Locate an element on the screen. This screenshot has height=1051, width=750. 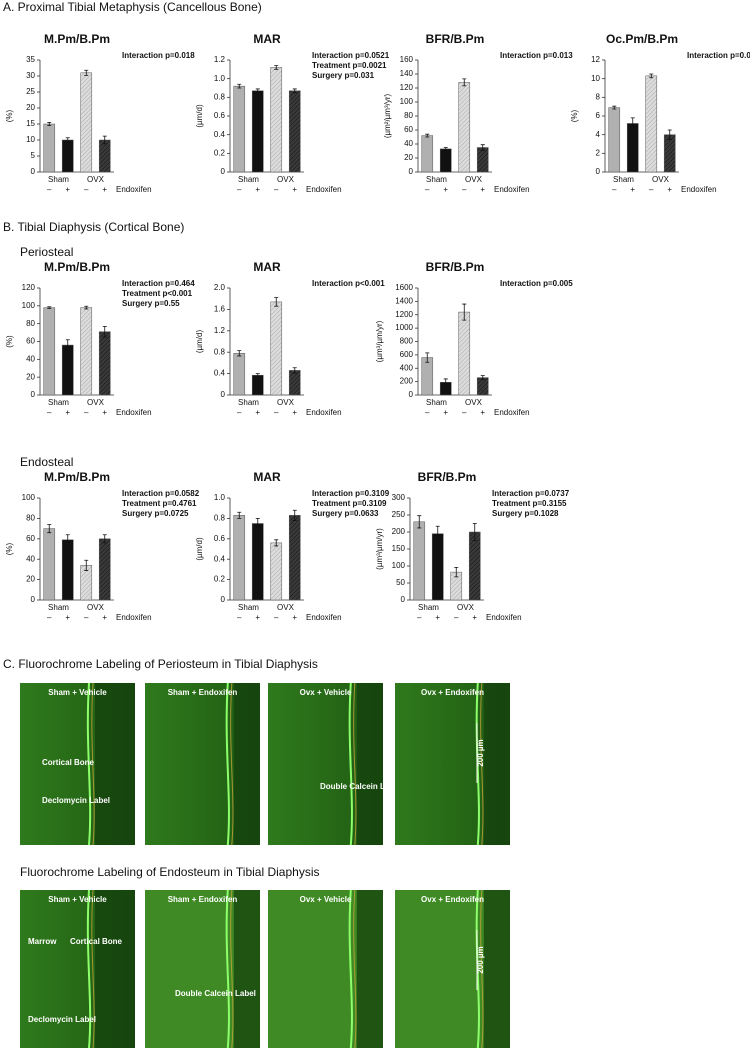
y-tick-label: 4 is located at coordinates (598, 134).